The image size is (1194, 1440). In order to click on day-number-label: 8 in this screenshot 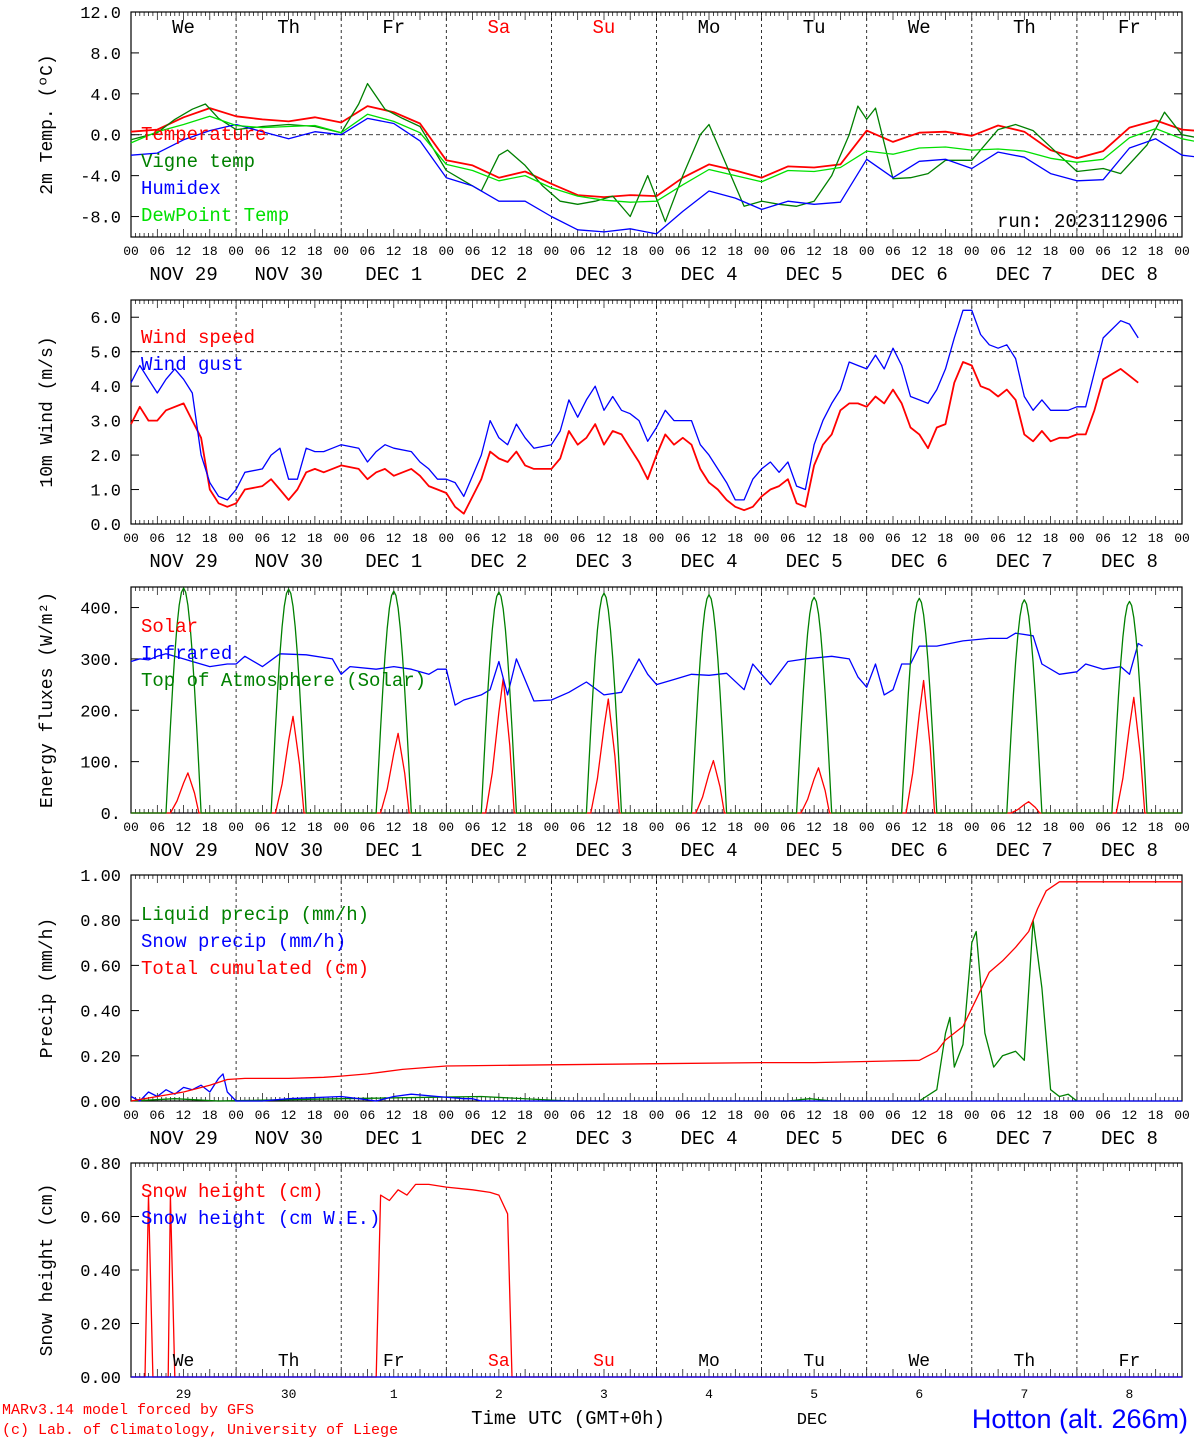, I will do `click(1130, 1394)`.